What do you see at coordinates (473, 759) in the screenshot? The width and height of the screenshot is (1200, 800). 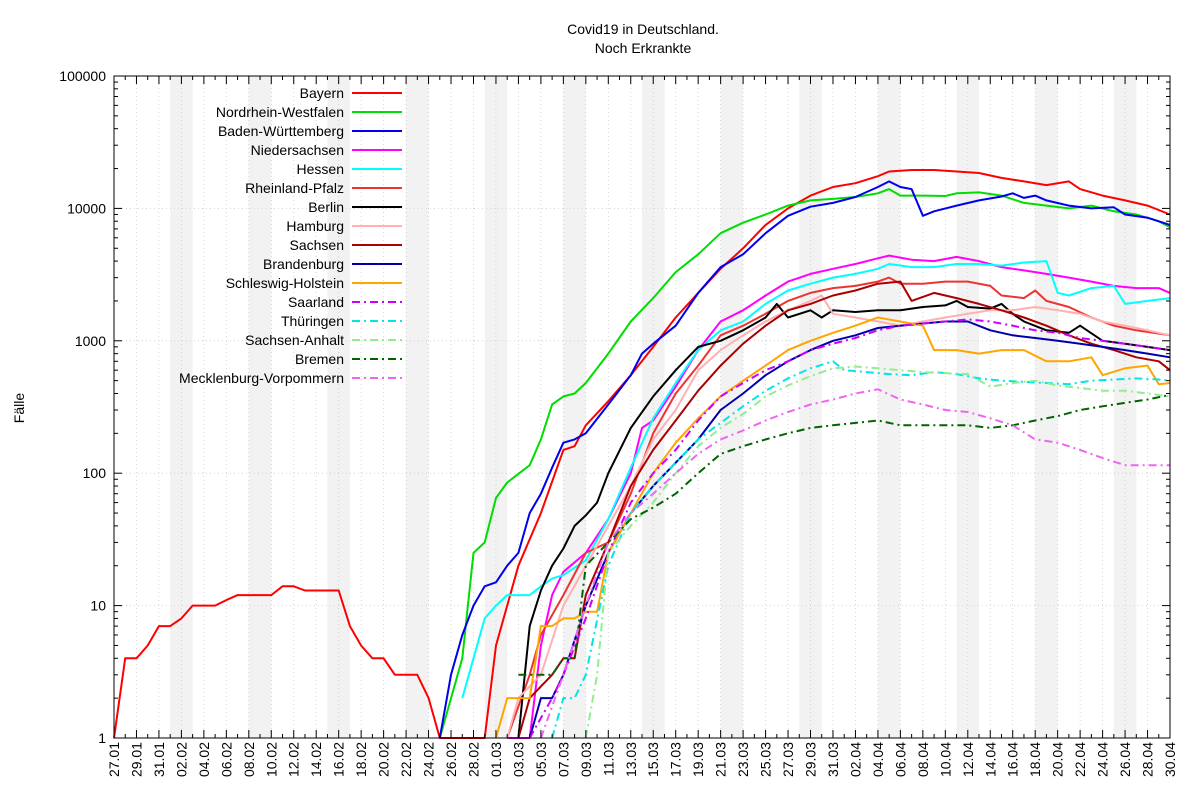 I see `x-tick-label: 28.02` at bounding box center [473, 759].